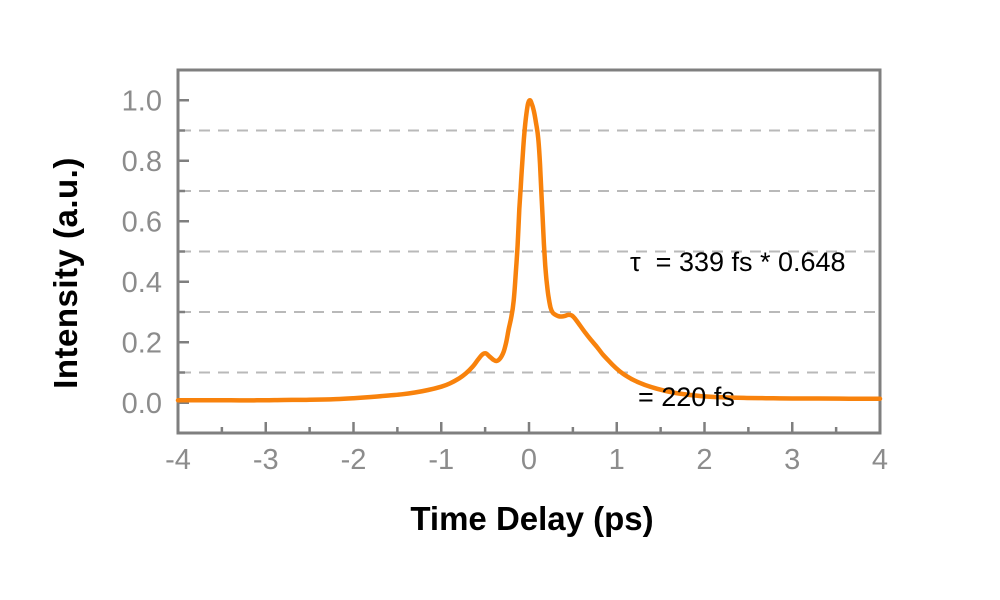 The width and height of the screenshot is (1000, 600). What do you see at coordinates (142, 222) in the screenshot?
I see `y-tick-label: 0.6` at bounding box center [142, 222].